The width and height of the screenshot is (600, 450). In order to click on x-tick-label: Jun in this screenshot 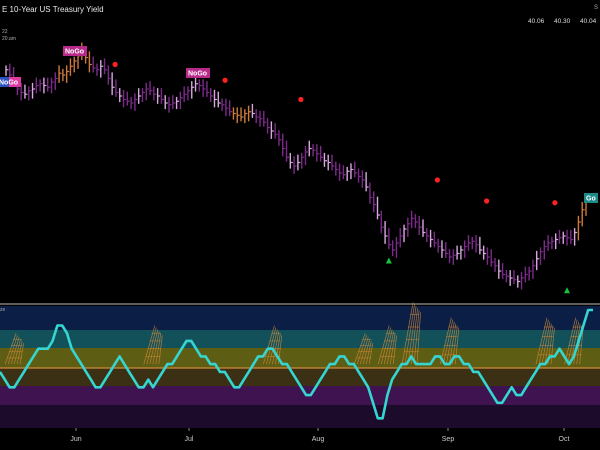, I will do `click(75, 439)`.